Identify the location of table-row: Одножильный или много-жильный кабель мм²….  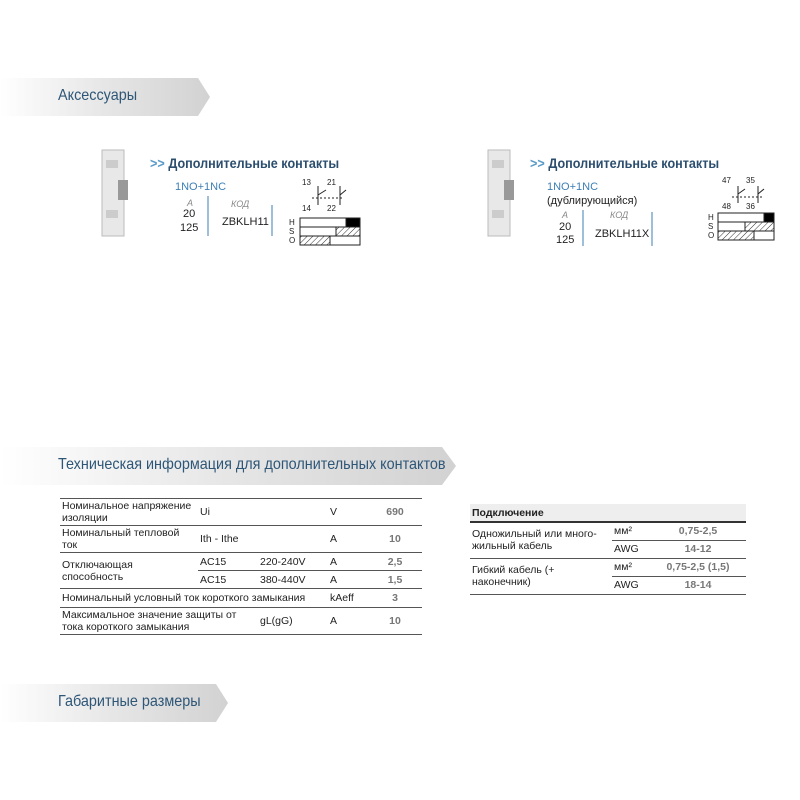
(608, 540).